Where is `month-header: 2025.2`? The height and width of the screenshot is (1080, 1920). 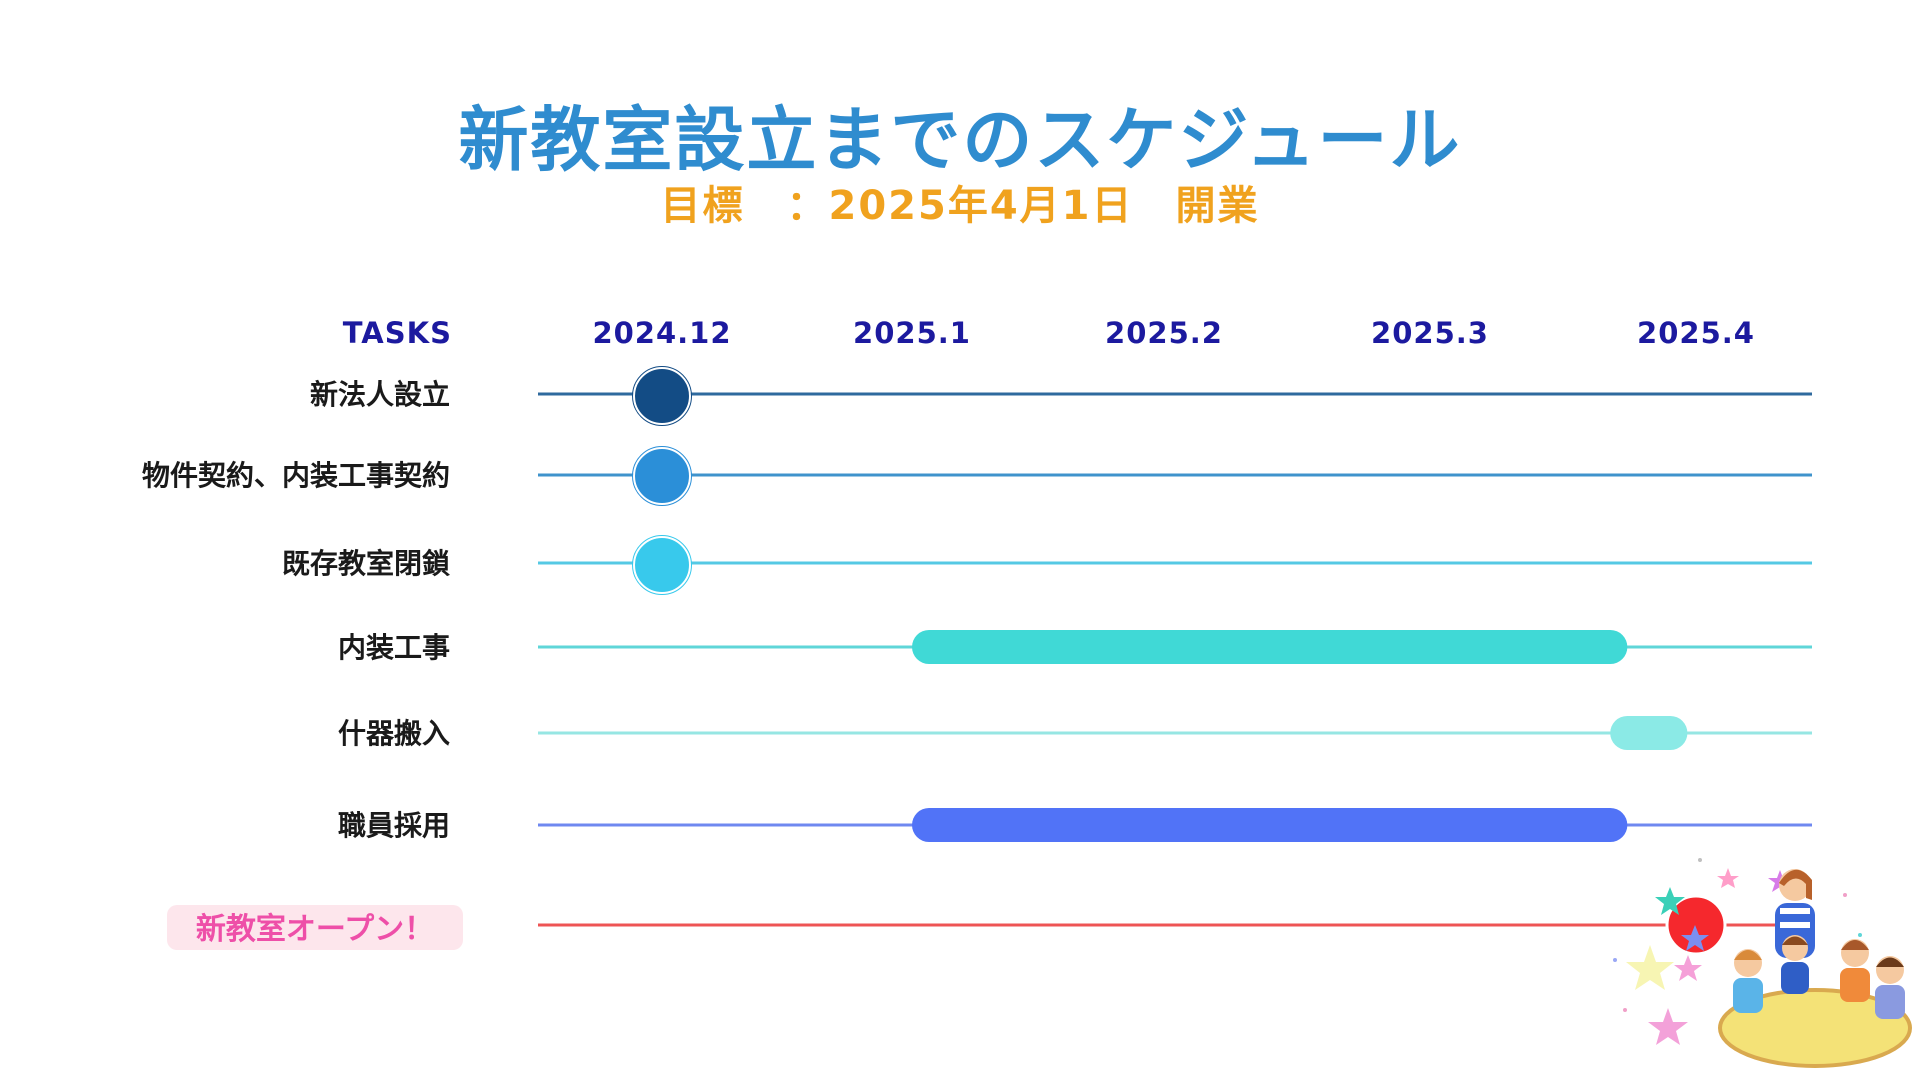 month-header: 2025.2 is located at coordinates (1164, 333).